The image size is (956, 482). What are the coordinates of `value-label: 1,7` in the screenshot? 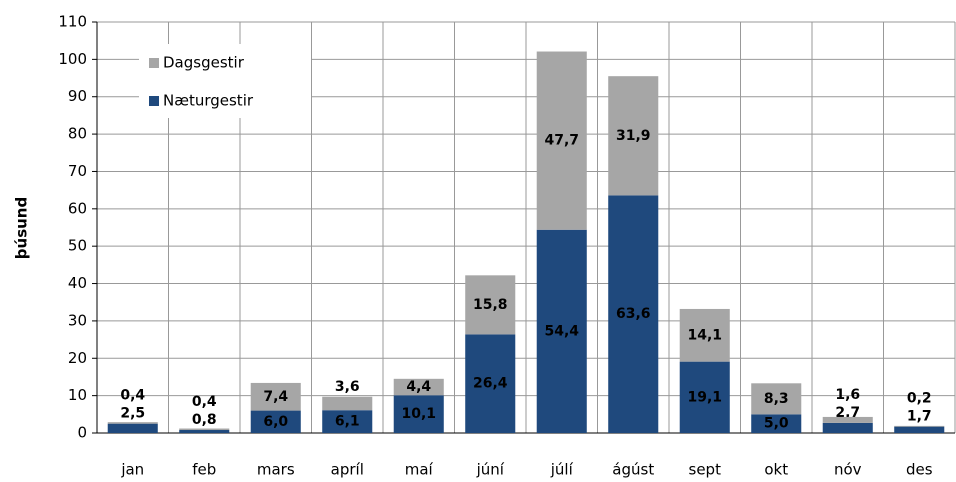 It's located at (919, 417).